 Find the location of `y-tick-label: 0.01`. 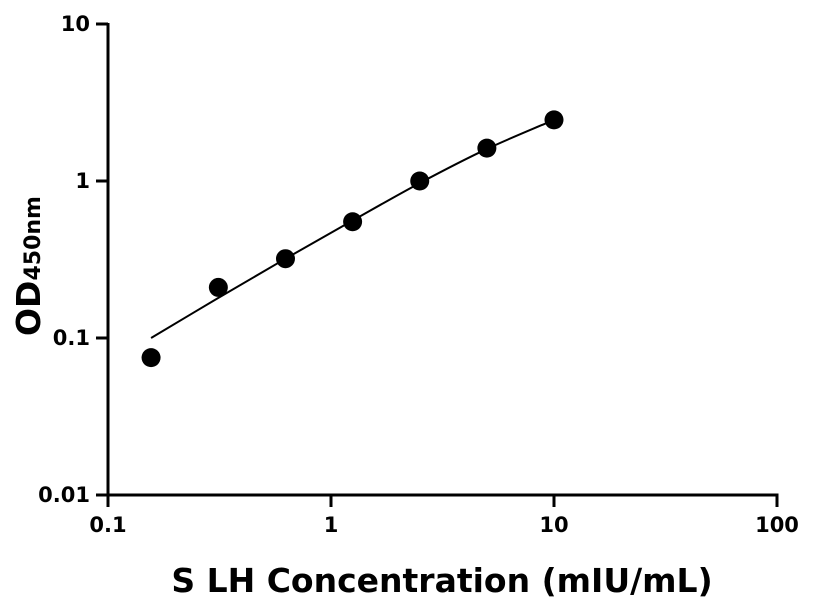

y-tick-label: 0.01 is located at coordinates (64, 495).